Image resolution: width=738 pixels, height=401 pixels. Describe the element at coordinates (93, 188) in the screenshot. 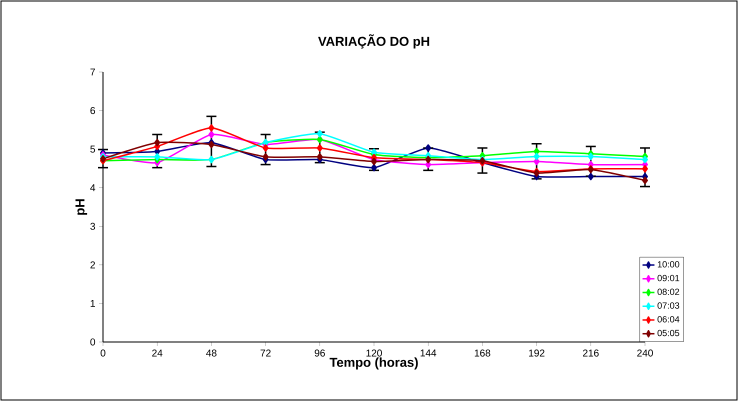

I see `y-tick-label: 4` at that location.